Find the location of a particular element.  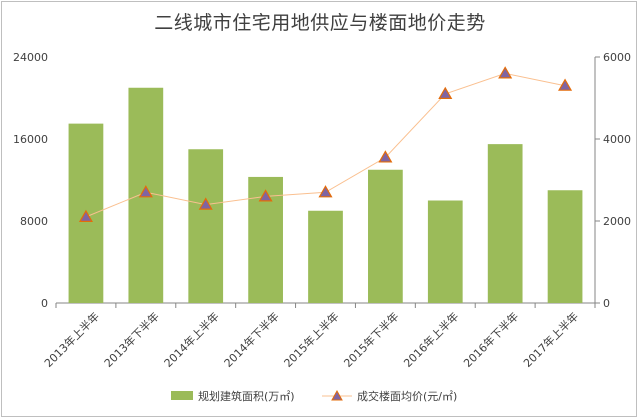

left-y-tick-label: 0 is located at coordinates (44, 303).